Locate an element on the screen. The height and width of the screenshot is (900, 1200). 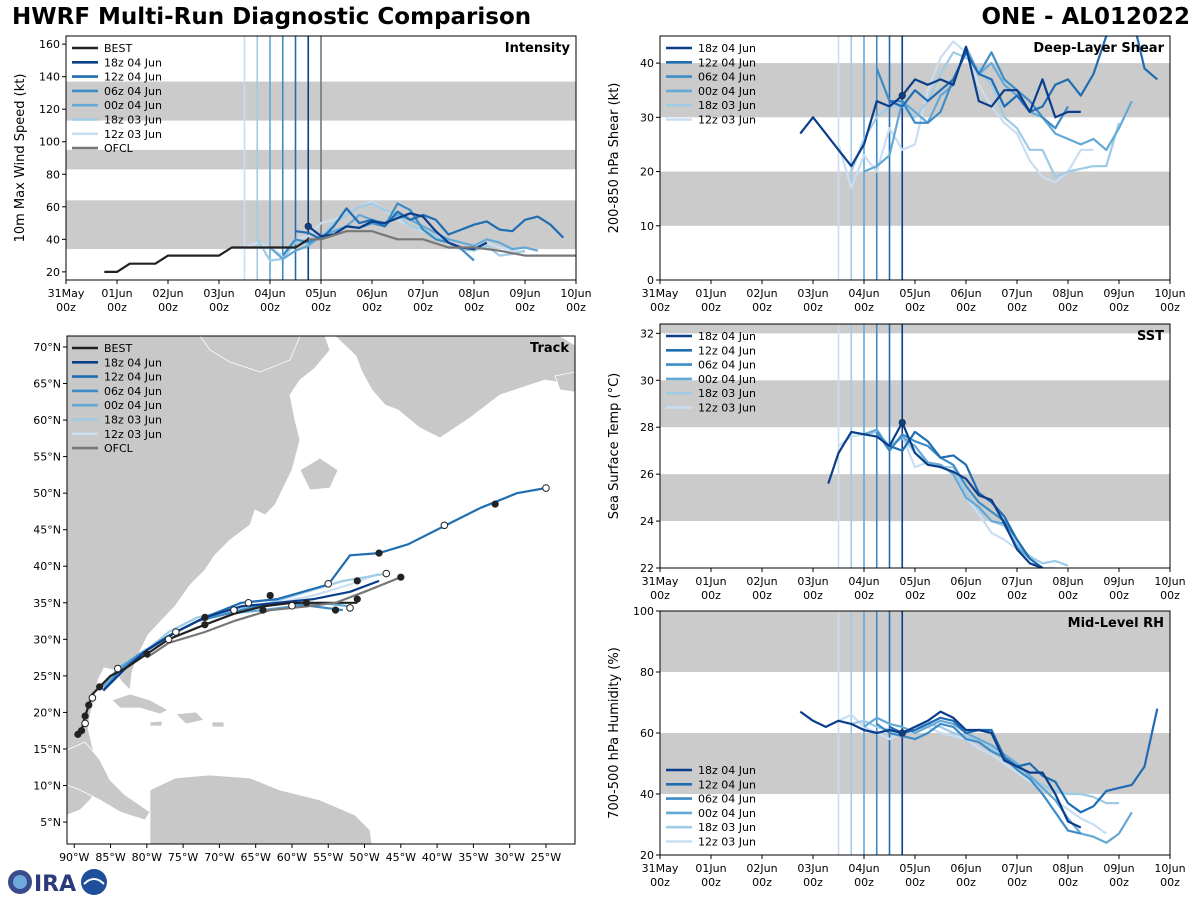
shear-xtick-label: 31May 00z is located at coordinates (660, 300).